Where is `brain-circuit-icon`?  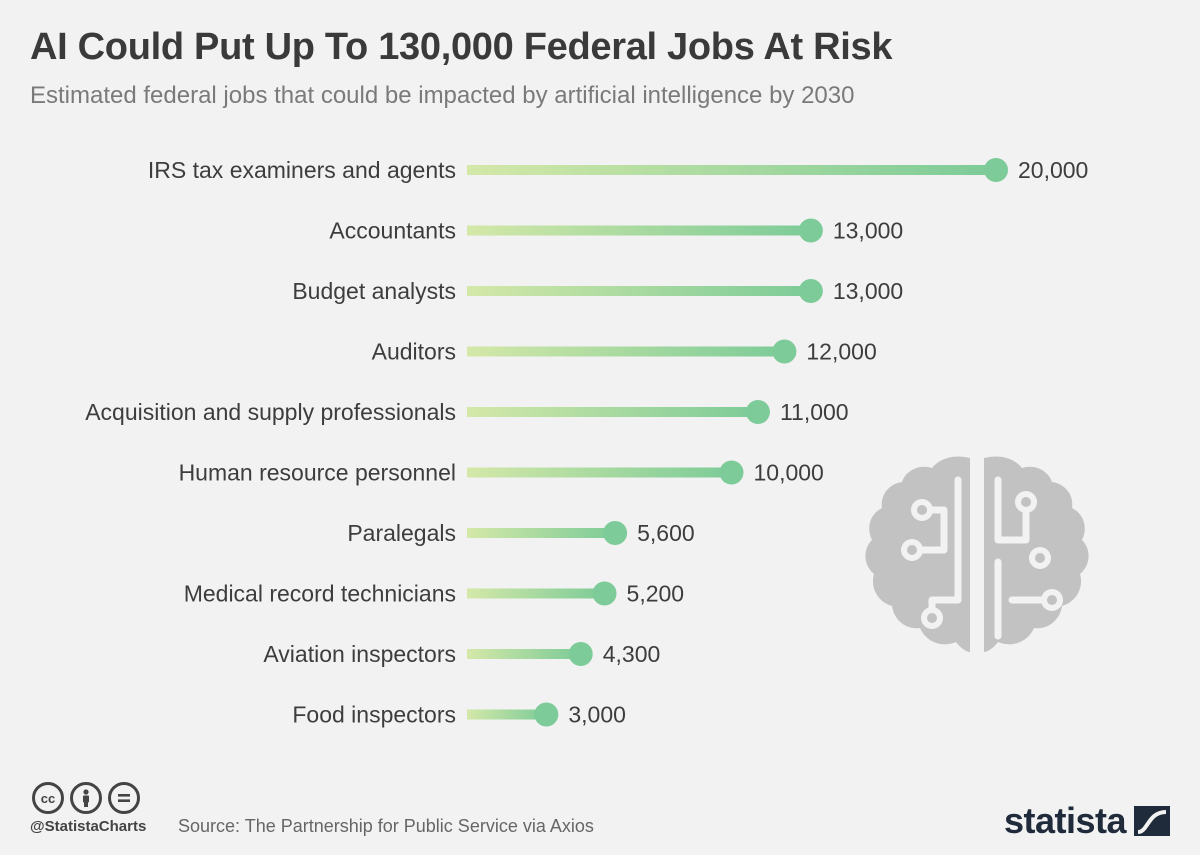 brain-circuit-icon is located at coordinates (977, 554).